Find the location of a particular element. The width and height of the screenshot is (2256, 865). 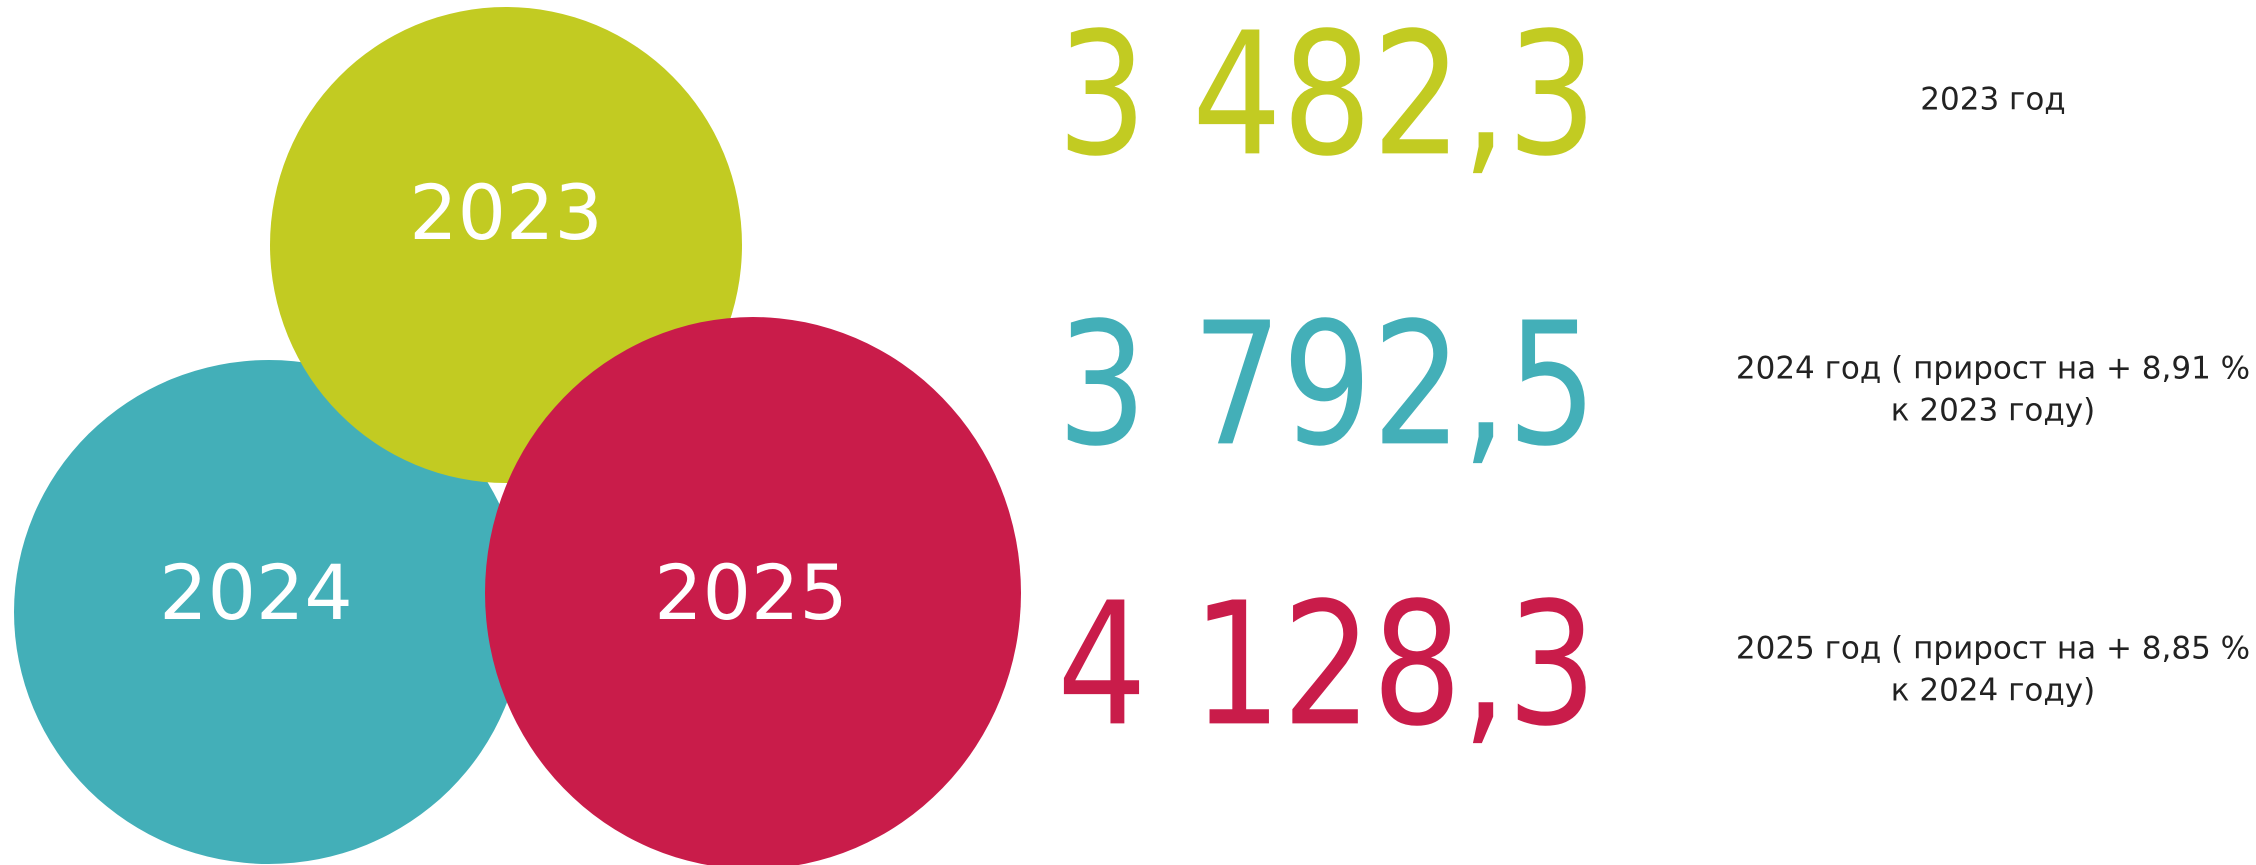

year-label: 2023 is located at coordinates (505, 212).